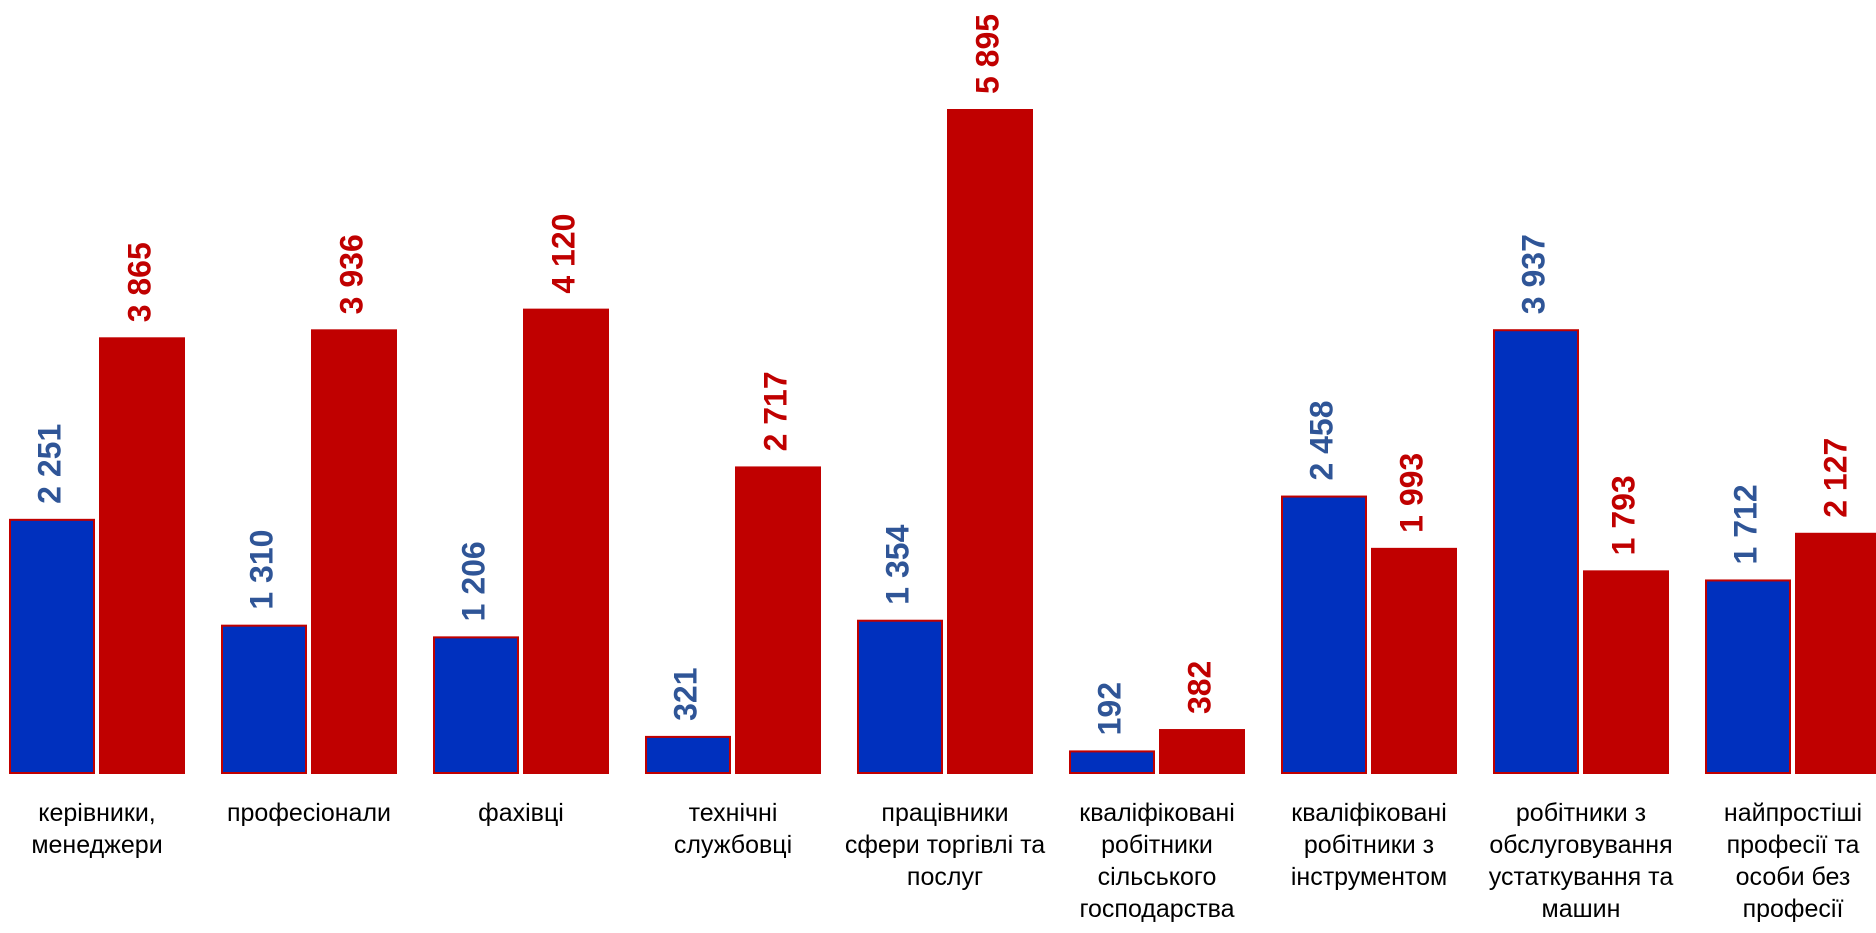 The height and width of the screenshot is (933, 1876). I want to click on value-label-s2-c4: 2 717, so click(775, 411).